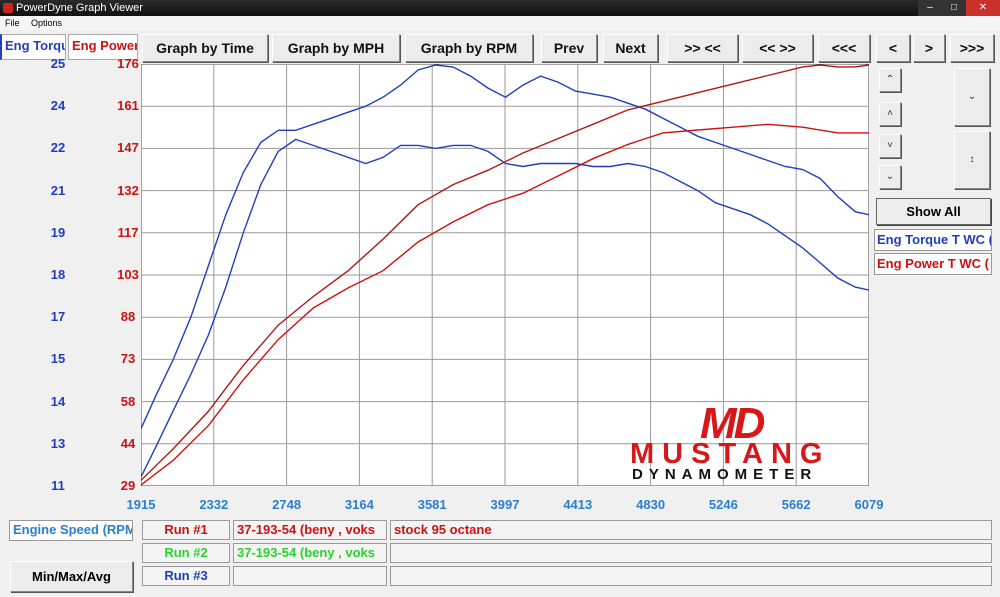 This screenshot has width=1000, height=597. I want to click on legend-eng-torque: Eng Torque T WC (, so click(933, 240).